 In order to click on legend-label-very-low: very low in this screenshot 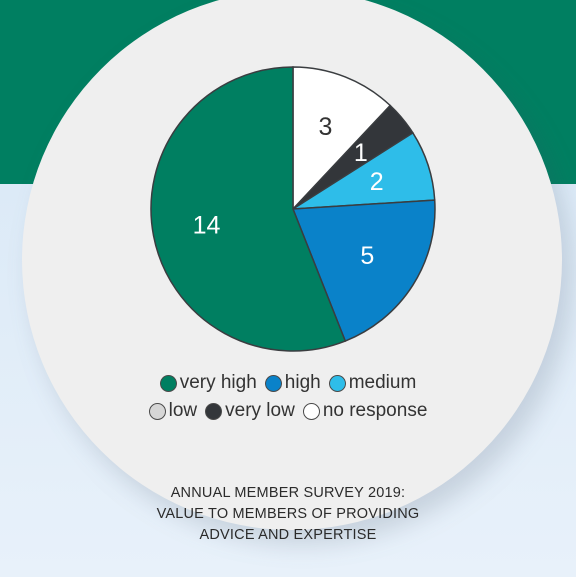, I will do `click(260, 410)`.